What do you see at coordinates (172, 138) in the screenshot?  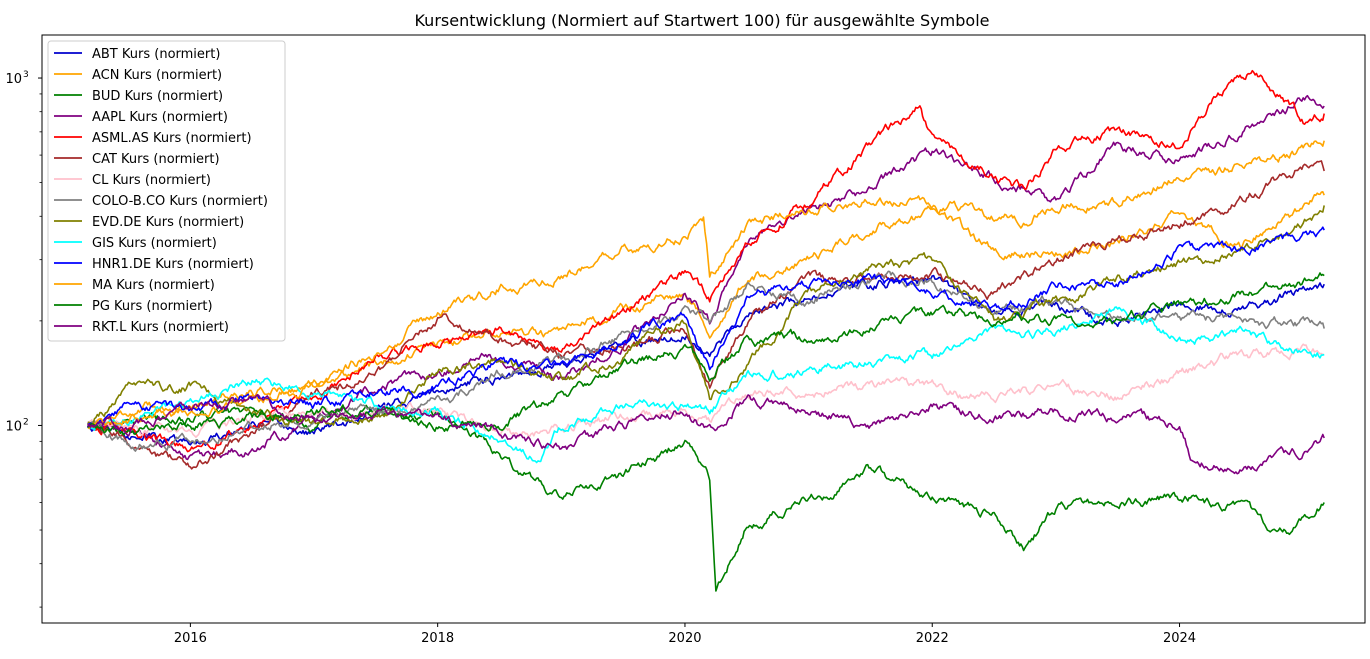 I see `legend-label: ASML.AS Kurs (normiert)` at bounding box center [172, 138].